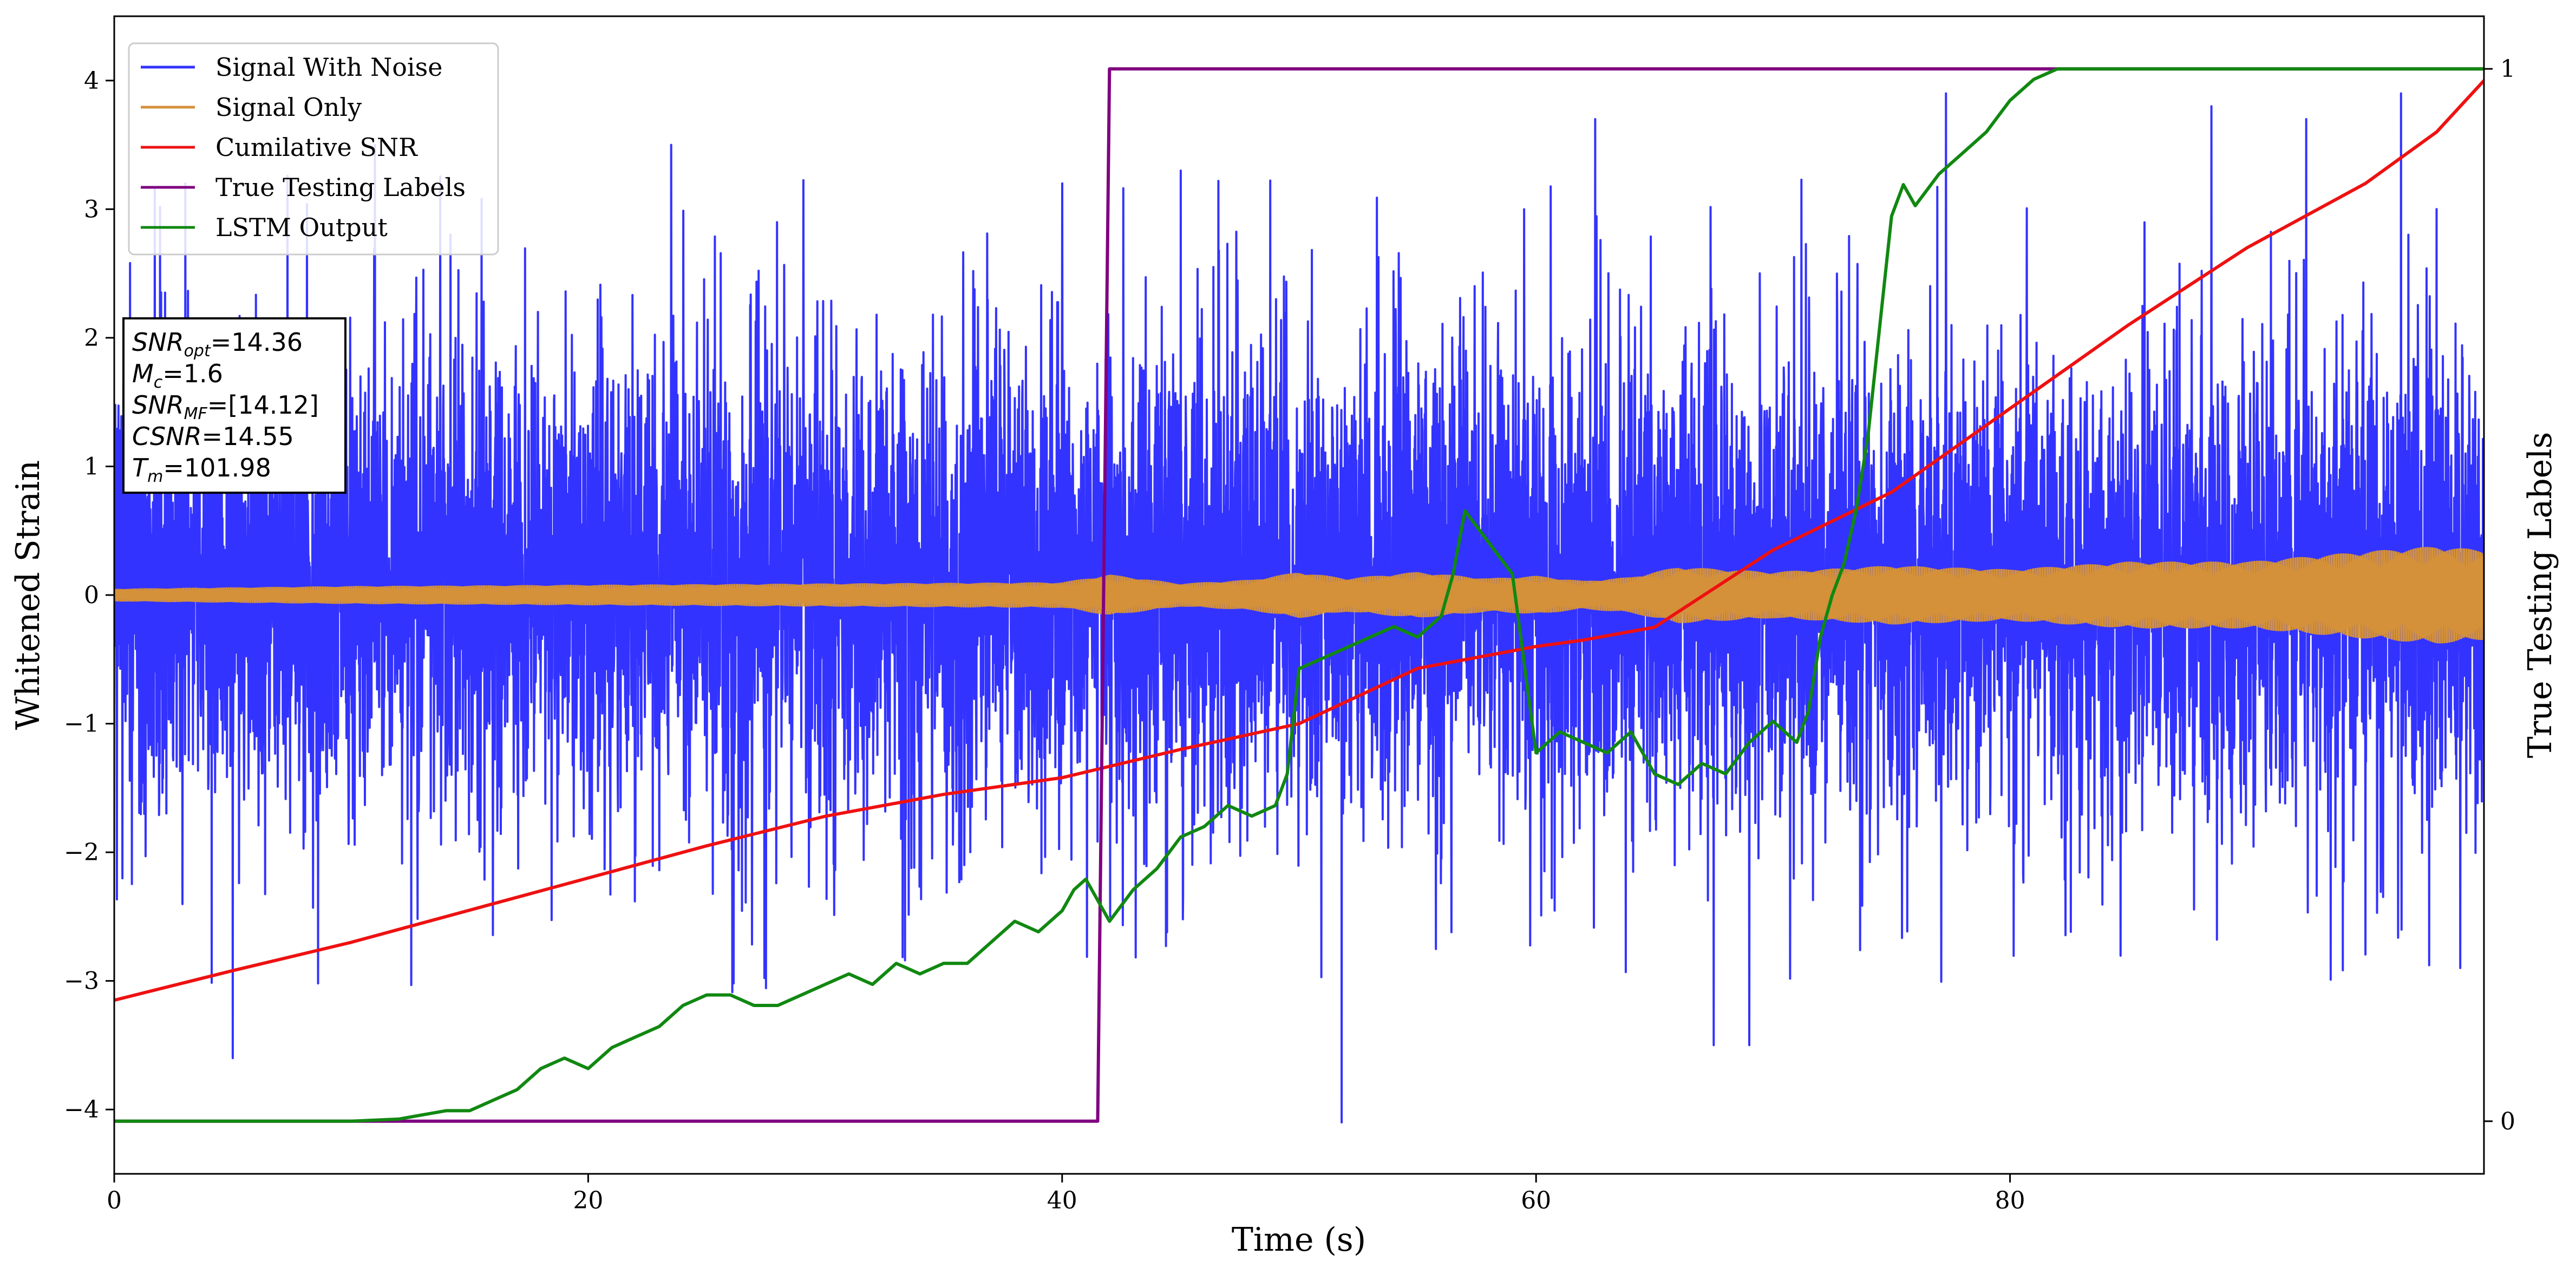 The width and height of the screenshot is (2576, 1274). I want to click on signal-only-line, so click(1299, 595).